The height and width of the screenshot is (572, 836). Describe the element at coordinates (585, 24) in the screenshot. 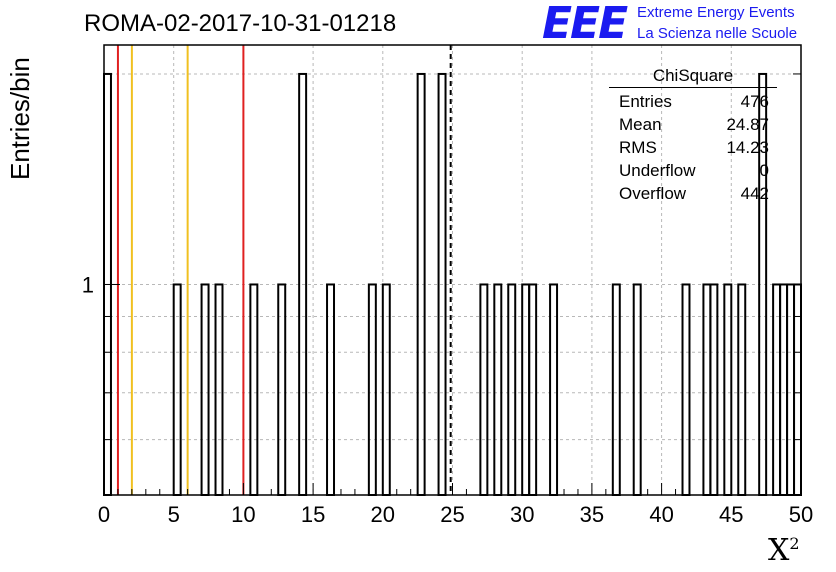

I see `eee-logo: EEE` at that location.